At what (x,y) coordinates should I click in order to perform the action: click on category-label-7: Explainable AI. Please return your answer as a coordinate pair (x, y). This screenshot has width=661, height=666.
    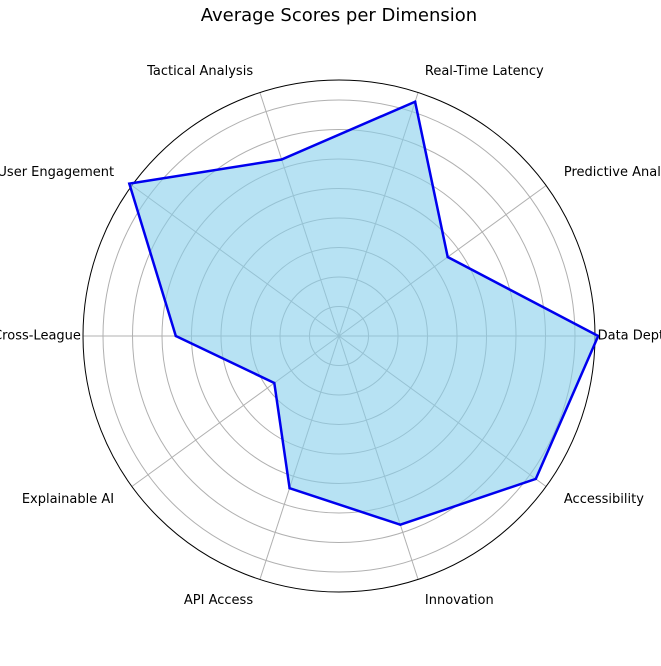
    Looking at the image, I should click on (68, 499).